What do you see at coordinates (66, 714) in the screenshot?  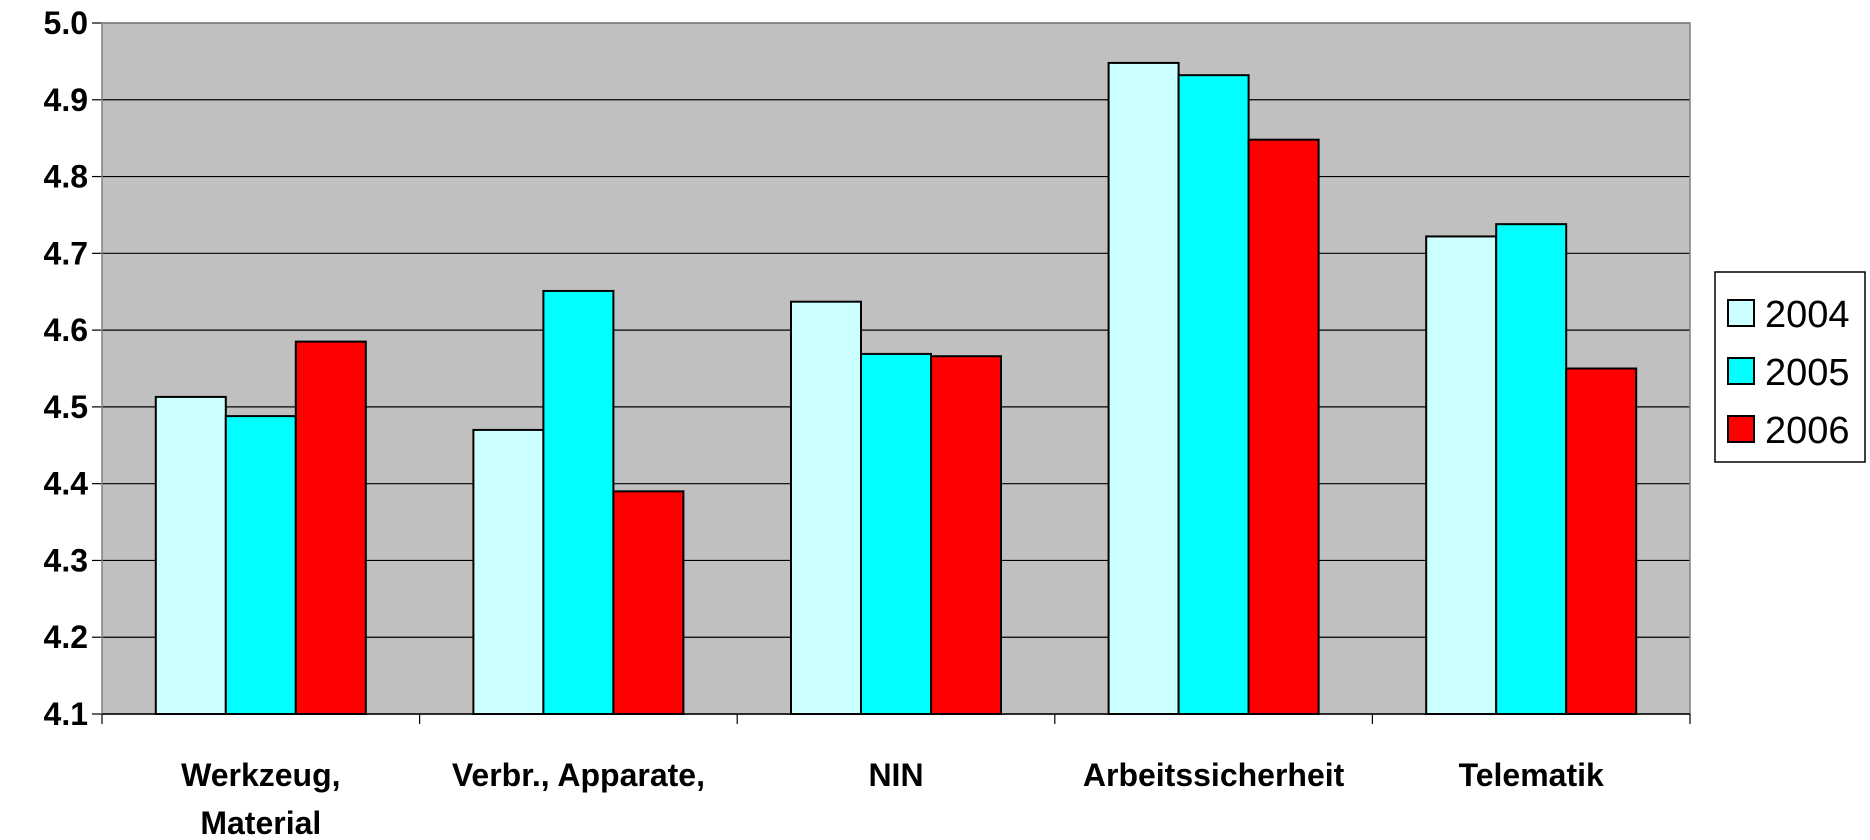 I see `y-tick-label: 4.1` at bounding box center [66, 714].